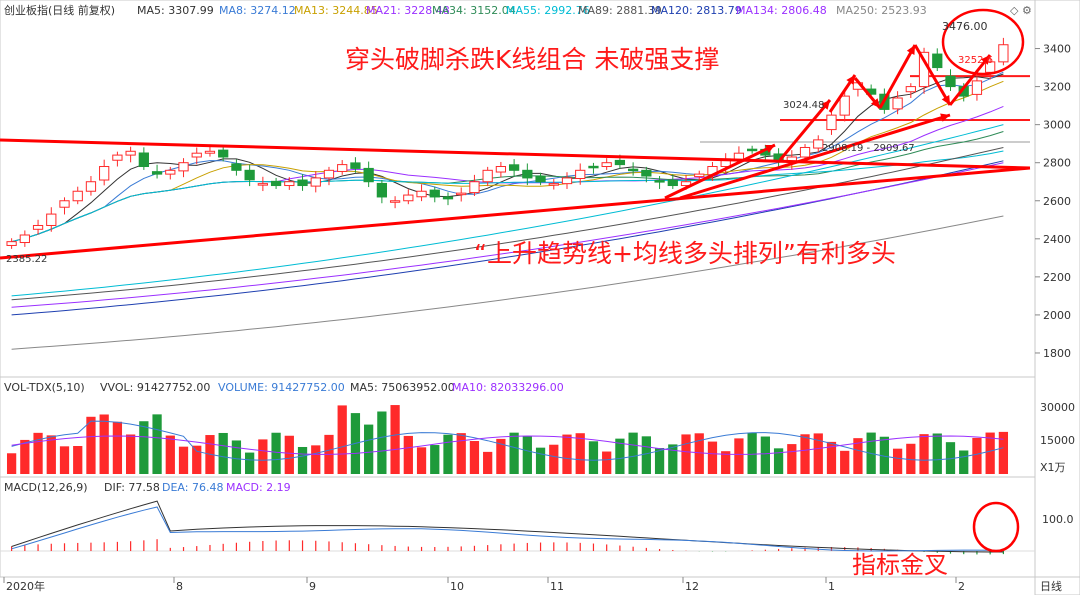 The image size is (1080, 595). What do you see at coordinates (1053, 201) in the screenshot?
I see `price-axis: 3400 3200 3000 2800 2600 2400 2200 2000 1800` at bounding box center [1053, 201].